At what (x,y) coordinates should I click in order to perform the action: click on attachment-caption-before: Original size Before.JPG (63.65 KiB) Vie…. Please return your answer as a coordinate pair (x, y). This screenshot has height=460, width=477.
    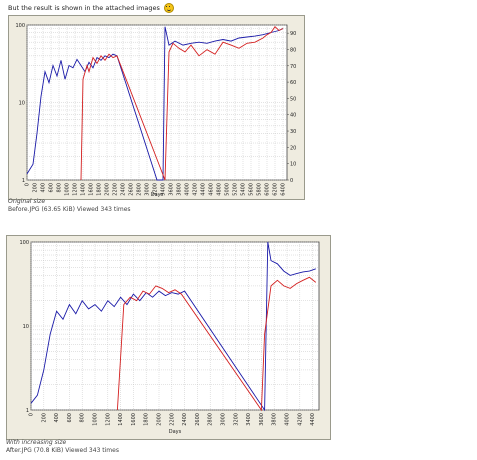
    Looking at the image, I should click on (69, 206).